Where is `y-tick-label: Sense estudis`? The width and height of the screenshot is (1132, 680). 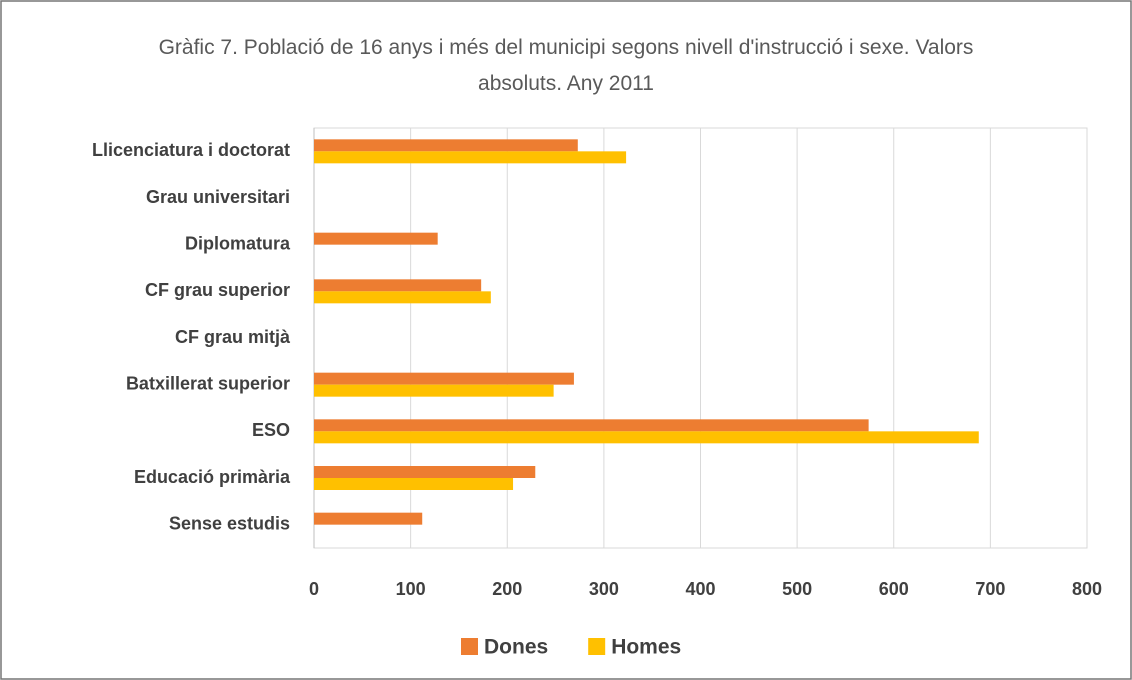
y-tick-label: Sense estudis is located at coordinates (229, 523).